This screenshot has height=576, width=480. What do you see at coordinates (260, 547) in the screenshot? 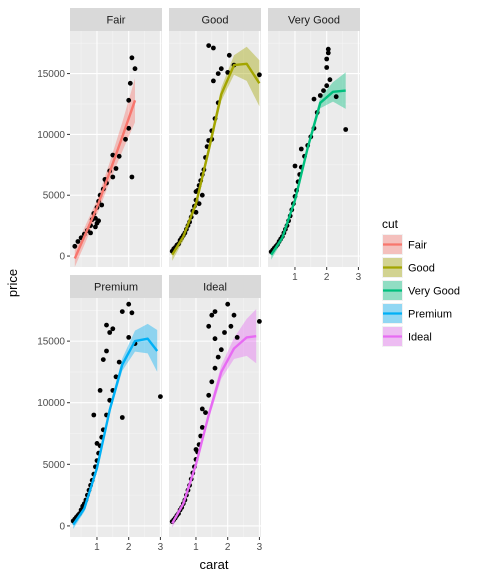
I see `x-tick-label: 3` at bounding box center [260, 547].